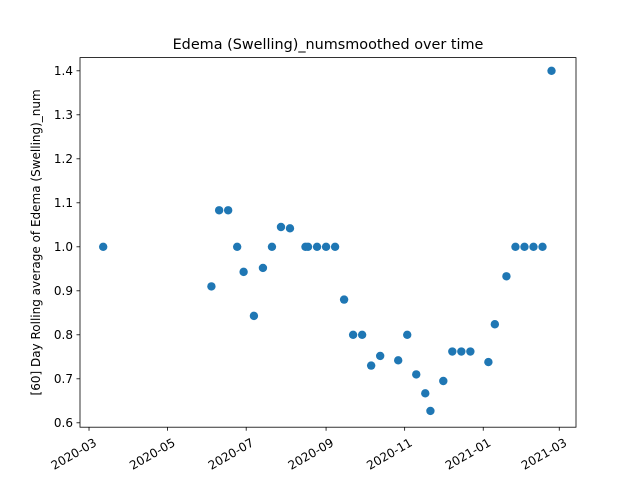  I want to click on y-axis: 0.6 0.7 0.8 0.9 1.0 1.1 1.2 1.3 1.4, so click(67, 247).